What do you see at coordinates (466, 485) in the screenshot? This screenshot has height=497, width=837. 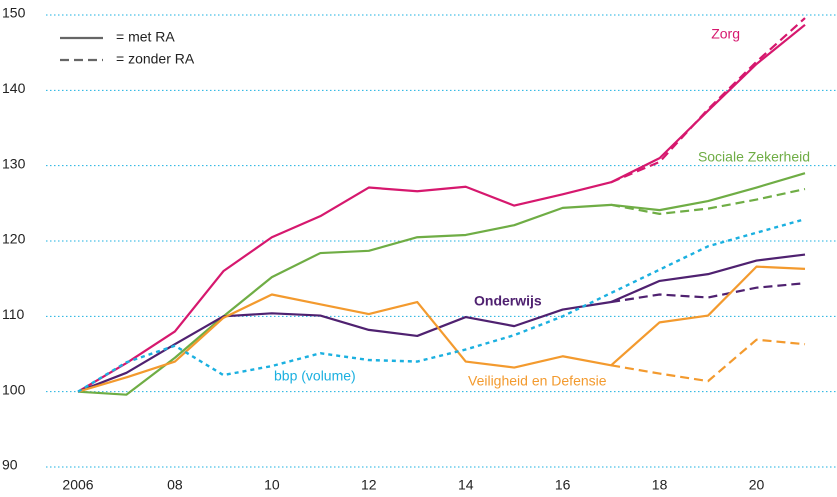 I see `x-tick-label: 14` at bounding box center [466, 485].